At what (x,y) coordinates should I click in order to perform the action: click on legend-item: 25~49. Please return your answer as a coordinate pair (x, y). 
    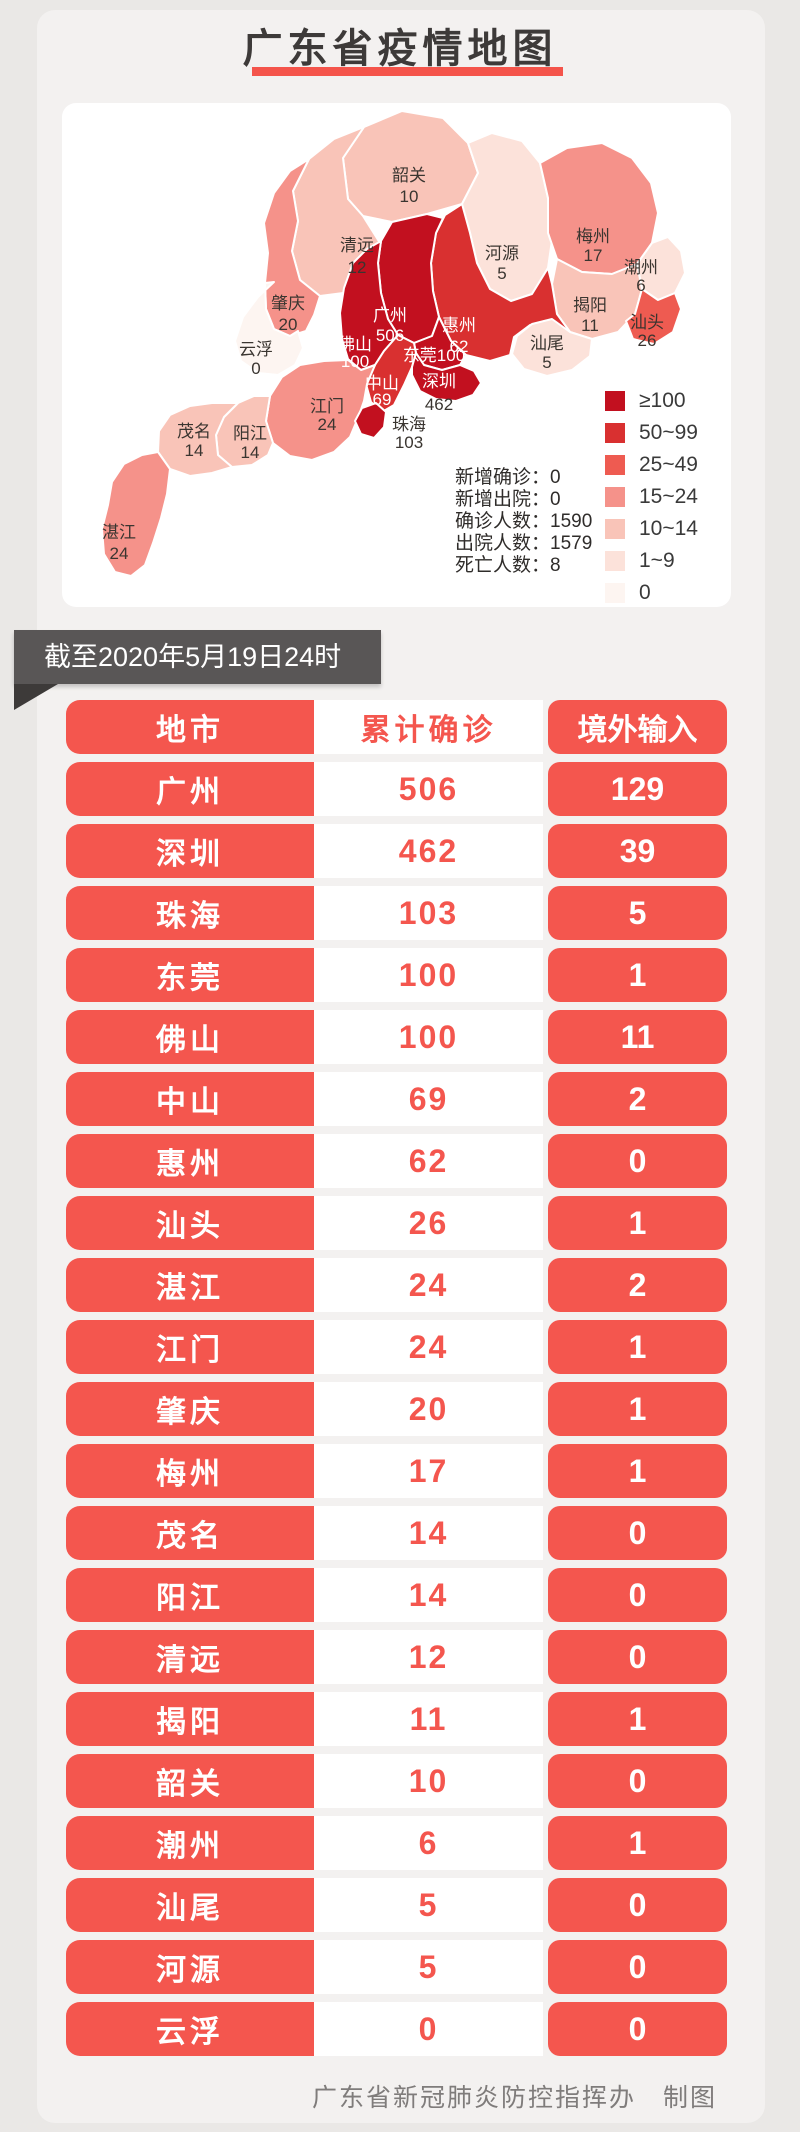
    Looking at the image, I should click on (651, 464).